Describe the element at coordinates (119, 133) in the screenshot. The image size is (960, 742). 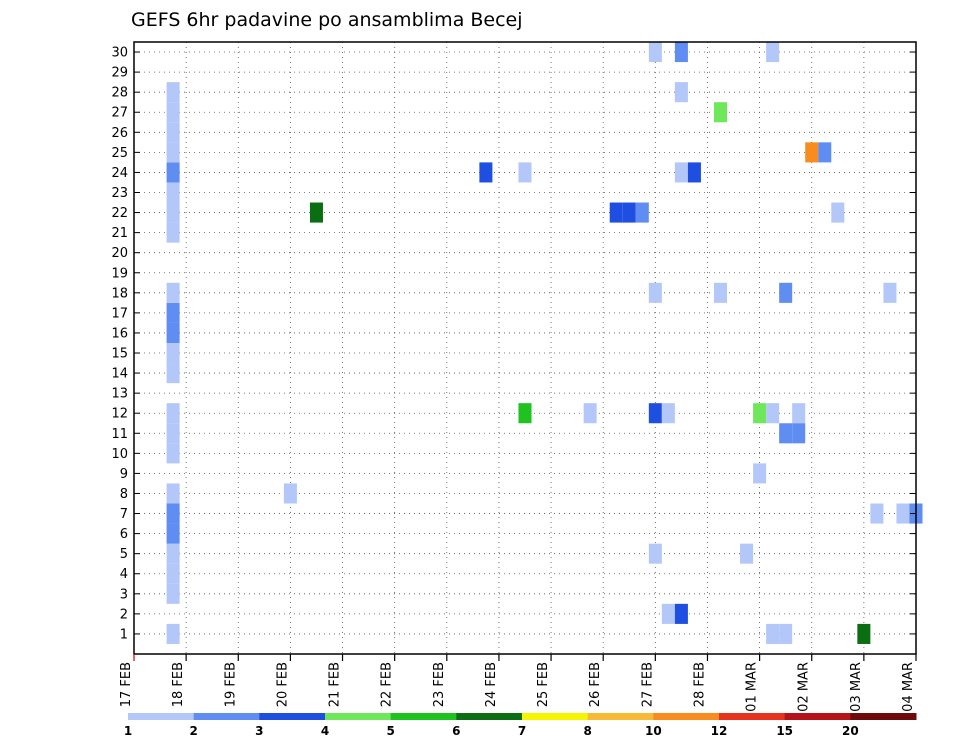
I see `y-tick-label: 26` at that location.